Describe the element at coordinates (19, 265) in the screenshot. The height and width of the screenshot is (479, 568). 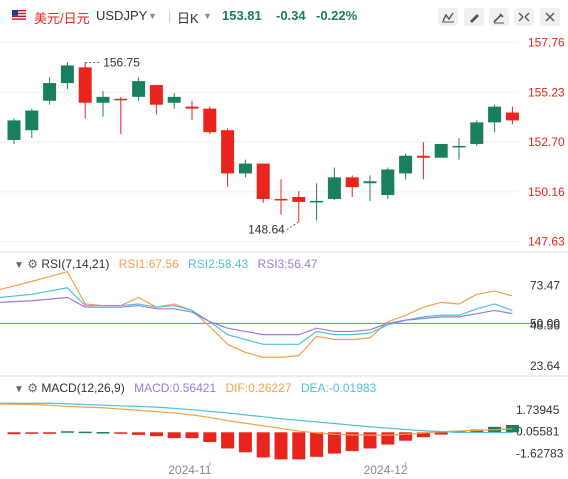
I see `rsi-collapse-icon: ▼` at that location.